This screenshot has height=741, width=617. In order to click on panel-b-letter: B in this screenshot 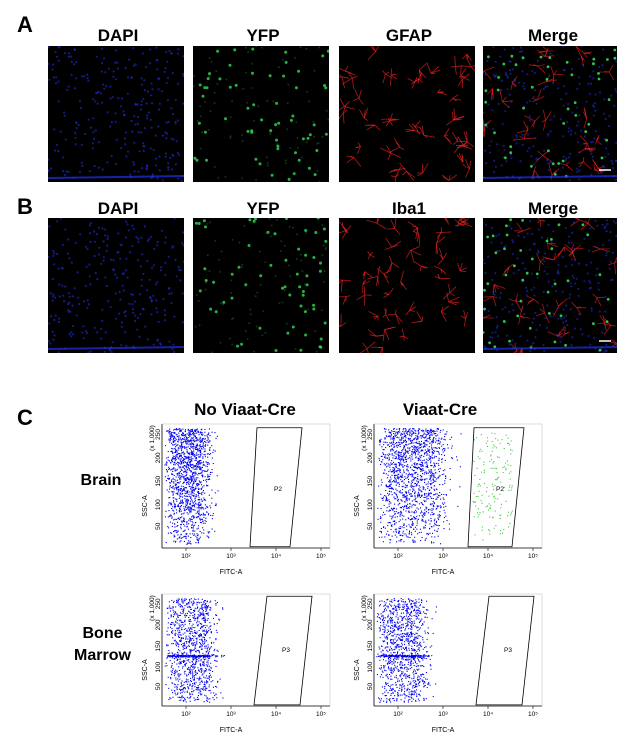, I will do `click(25, 207)`.